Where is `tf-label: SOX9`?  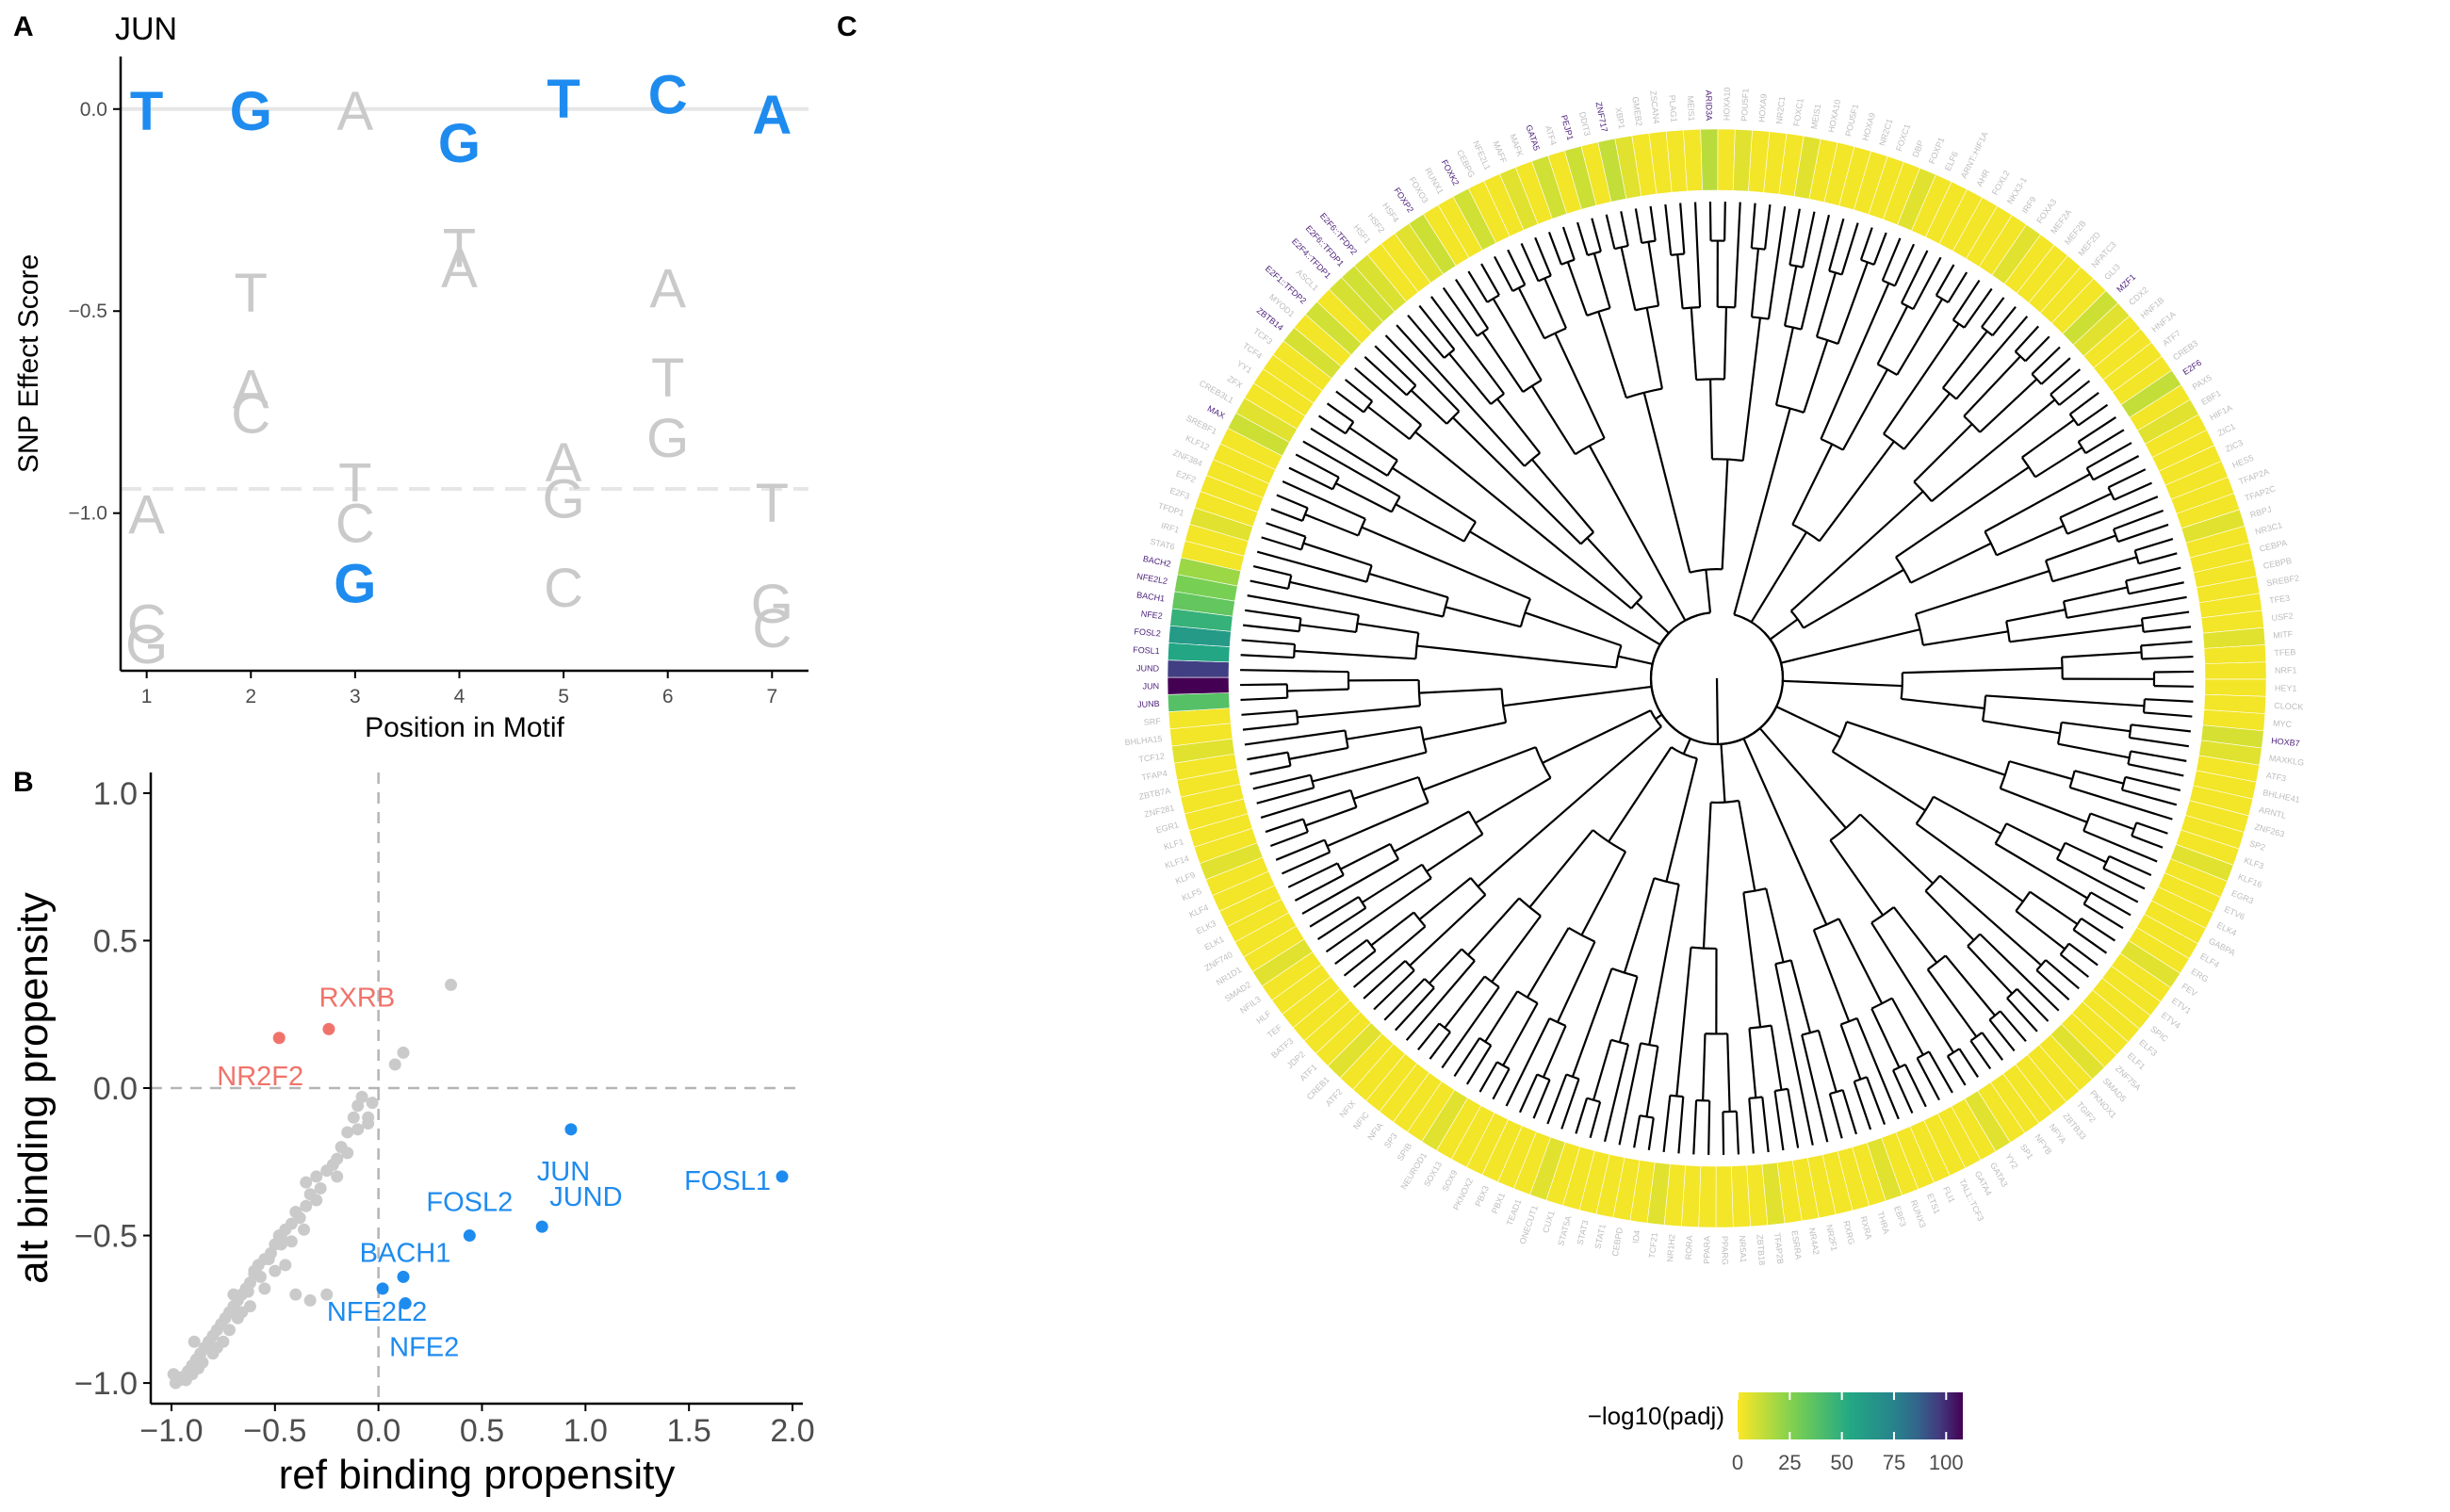
tf-label: SOX9 is located at coordinates (1450, 1180).